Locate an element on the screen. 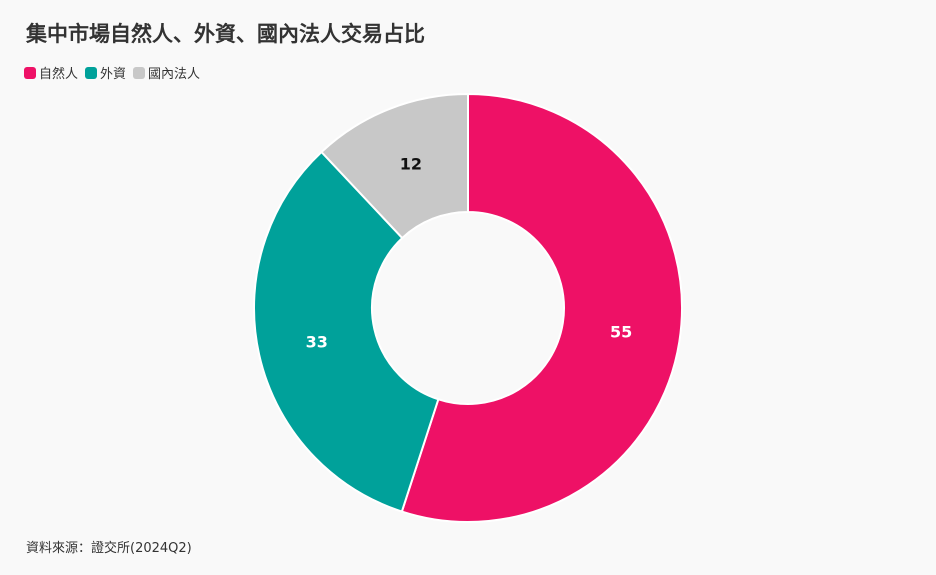  data-label: 33 is located at coordinates (317, 341).